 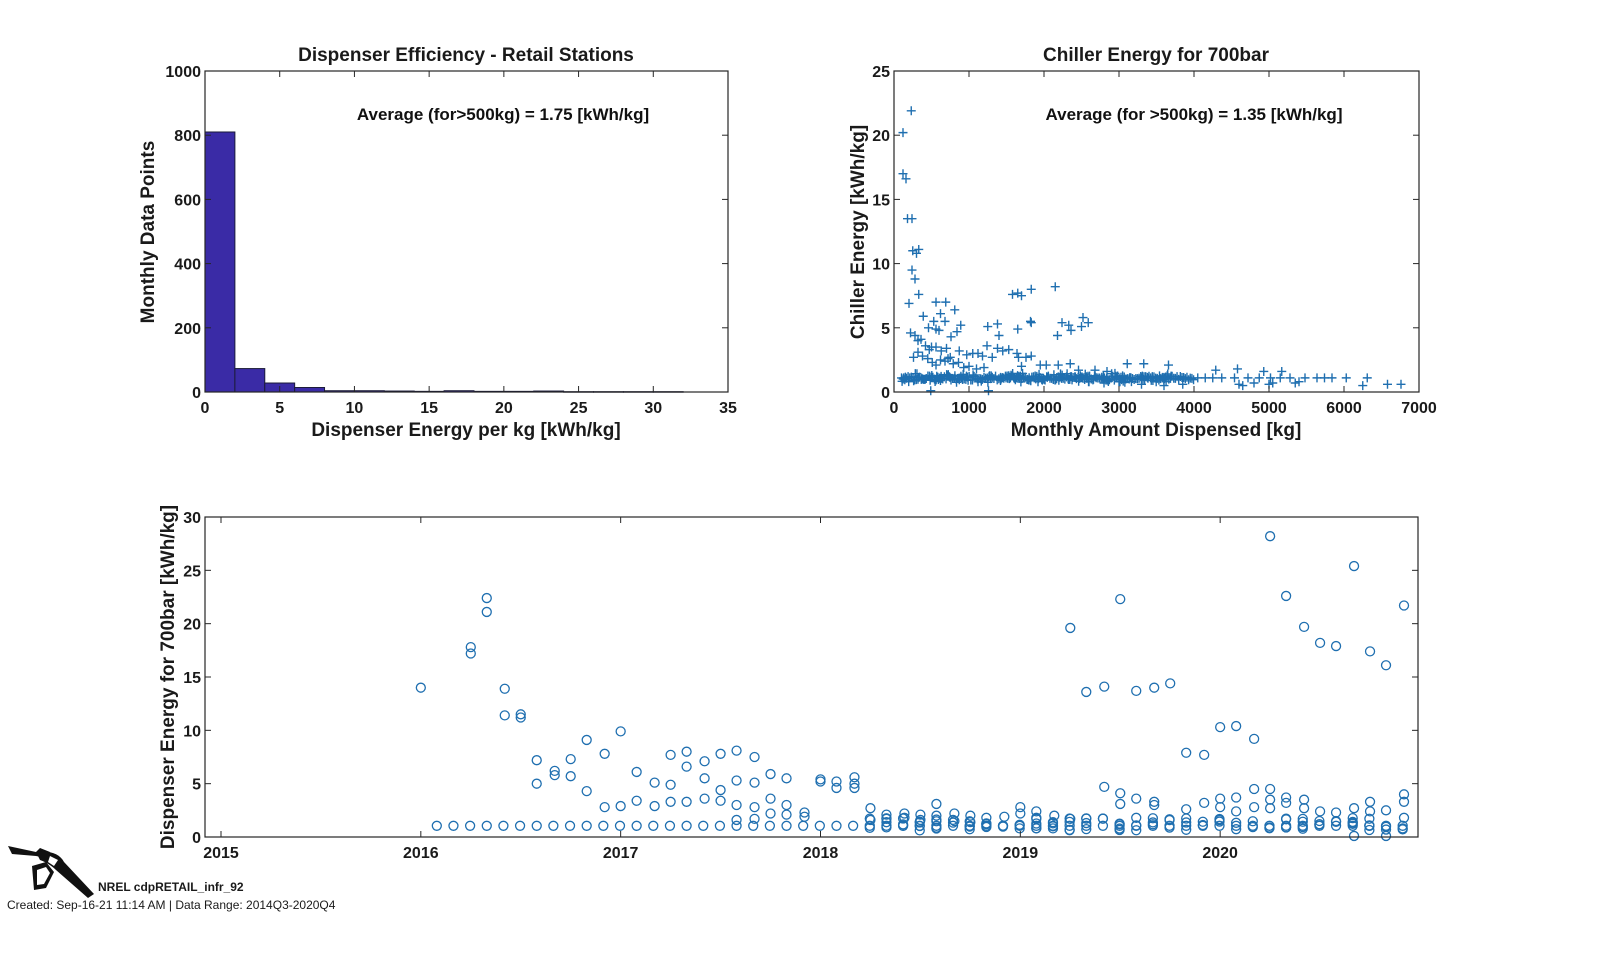 I want to click on histogram-bar, so click(x=220, y=262).